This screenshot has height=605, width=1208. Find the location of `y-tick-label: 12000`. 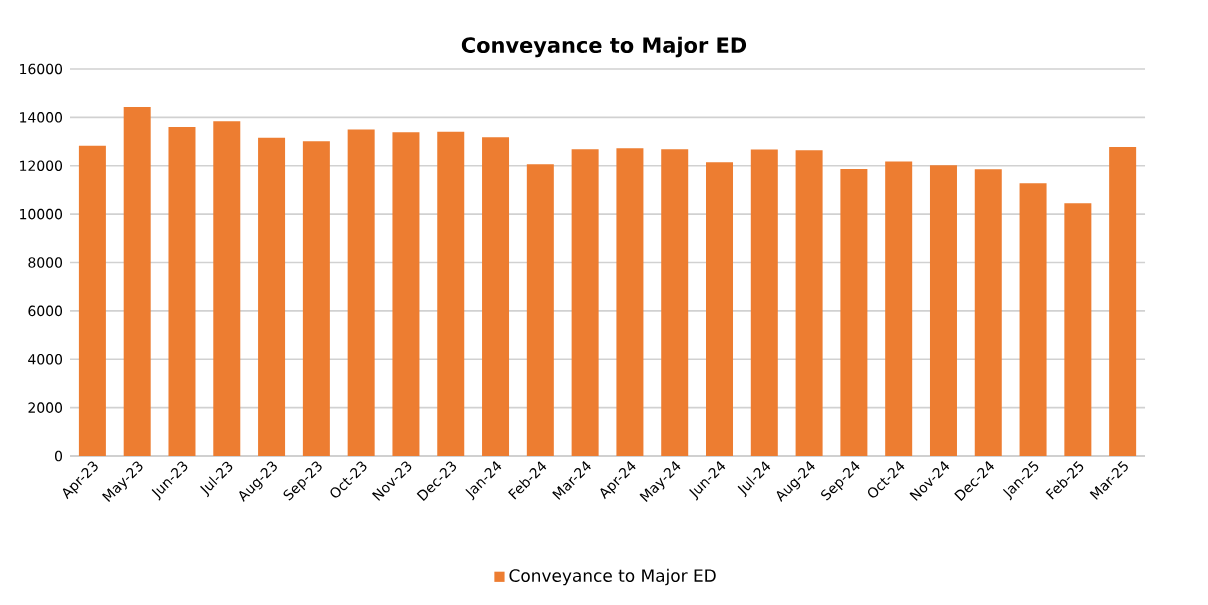

y-tick-label: 12000 is located at coordinates (41, 165).